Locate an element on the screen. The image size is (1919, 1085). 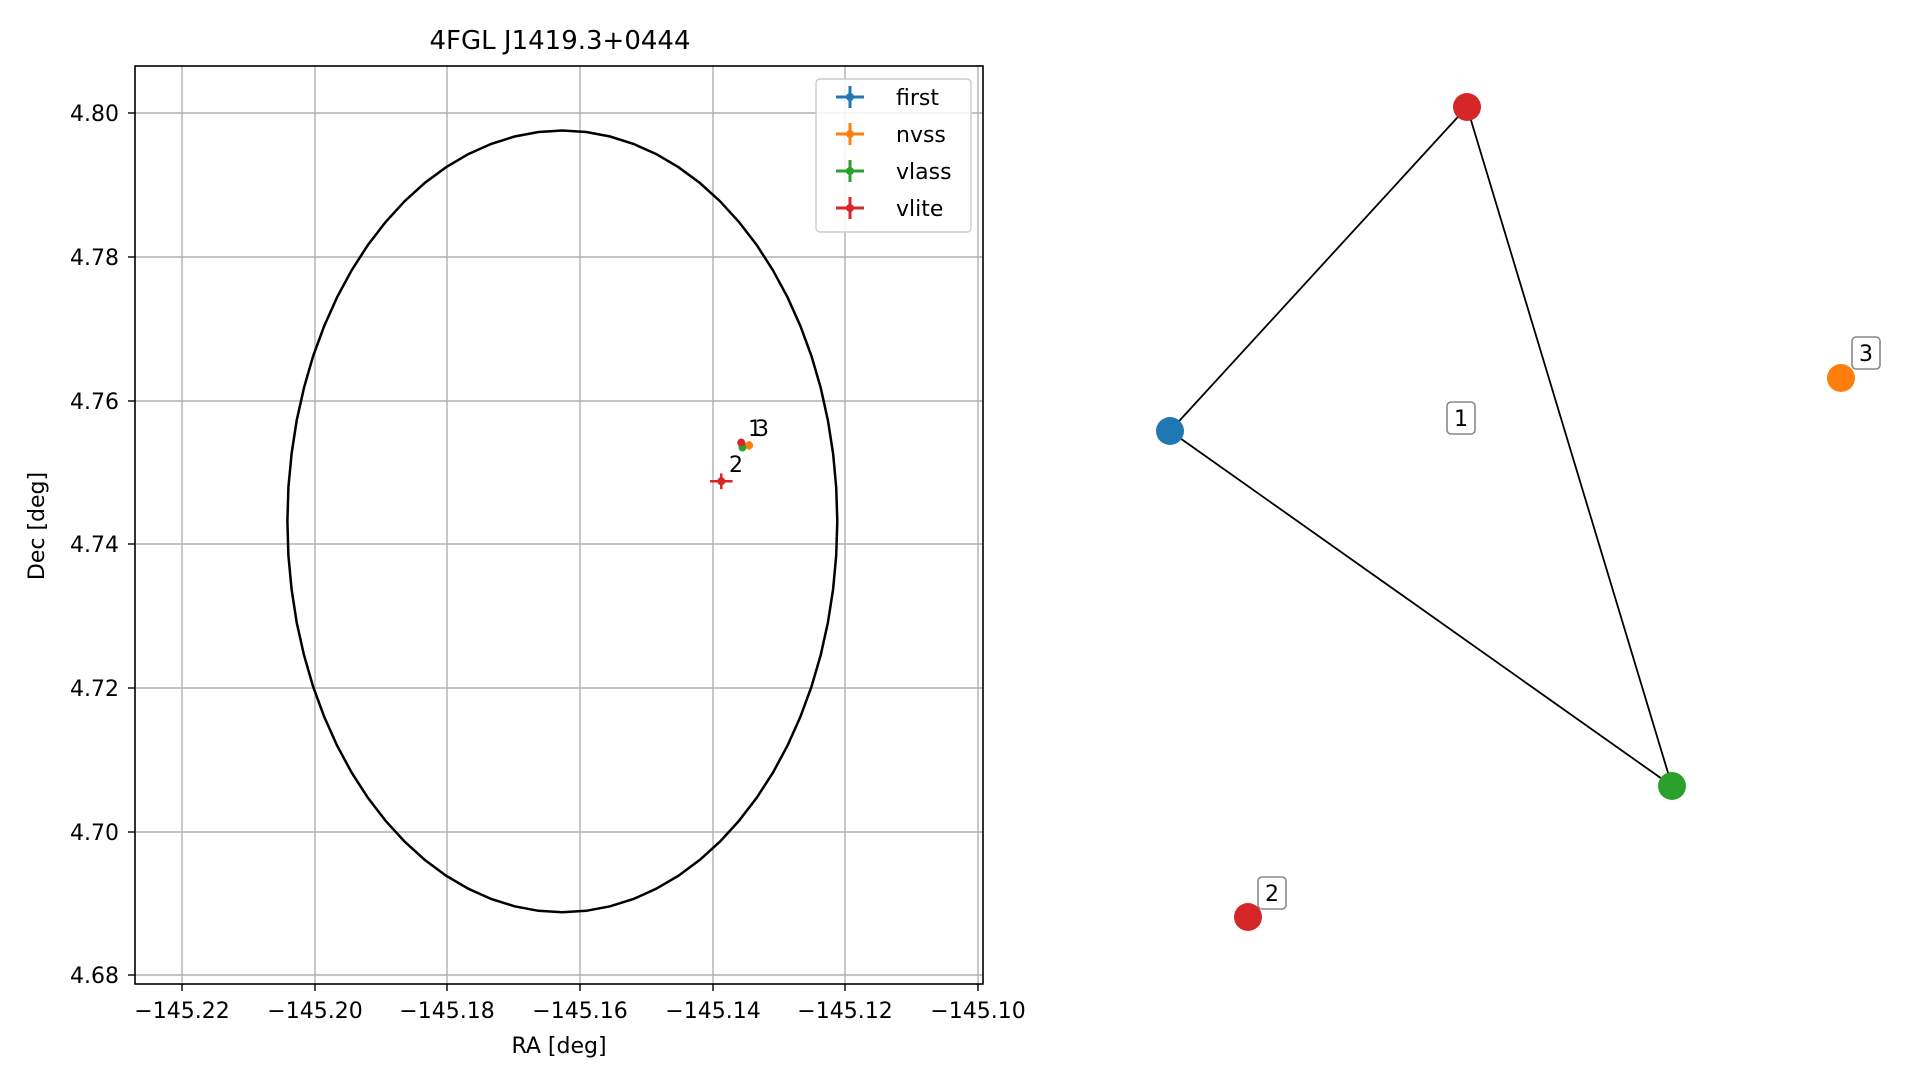
edge-vlite-vlass is located at coordinates (1569, 446).